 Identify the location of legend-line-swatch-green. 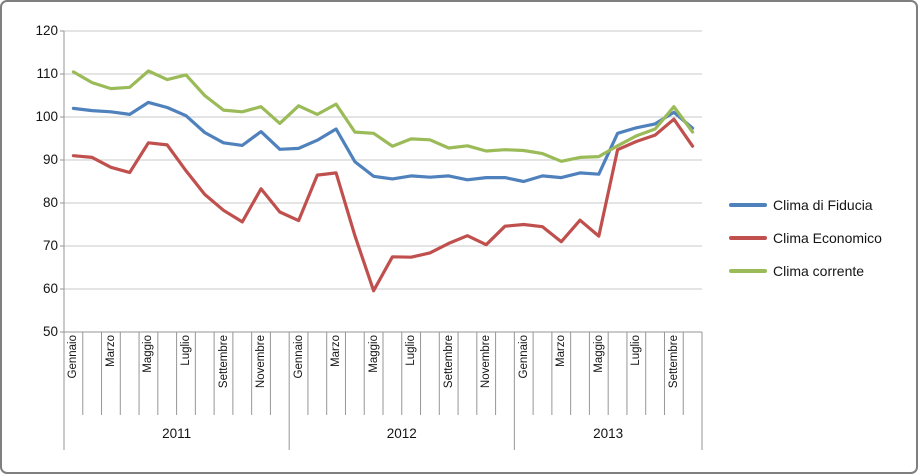
(748, 271).